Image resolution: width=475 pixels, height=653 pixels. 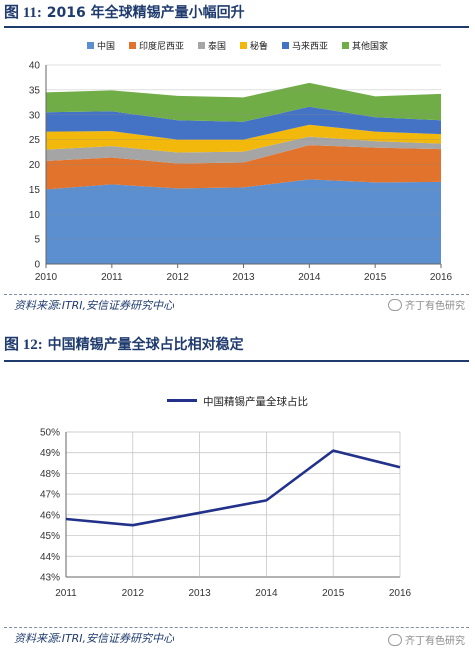 I want to click on y-tick-label: 45%, so click(x=50, y=536).